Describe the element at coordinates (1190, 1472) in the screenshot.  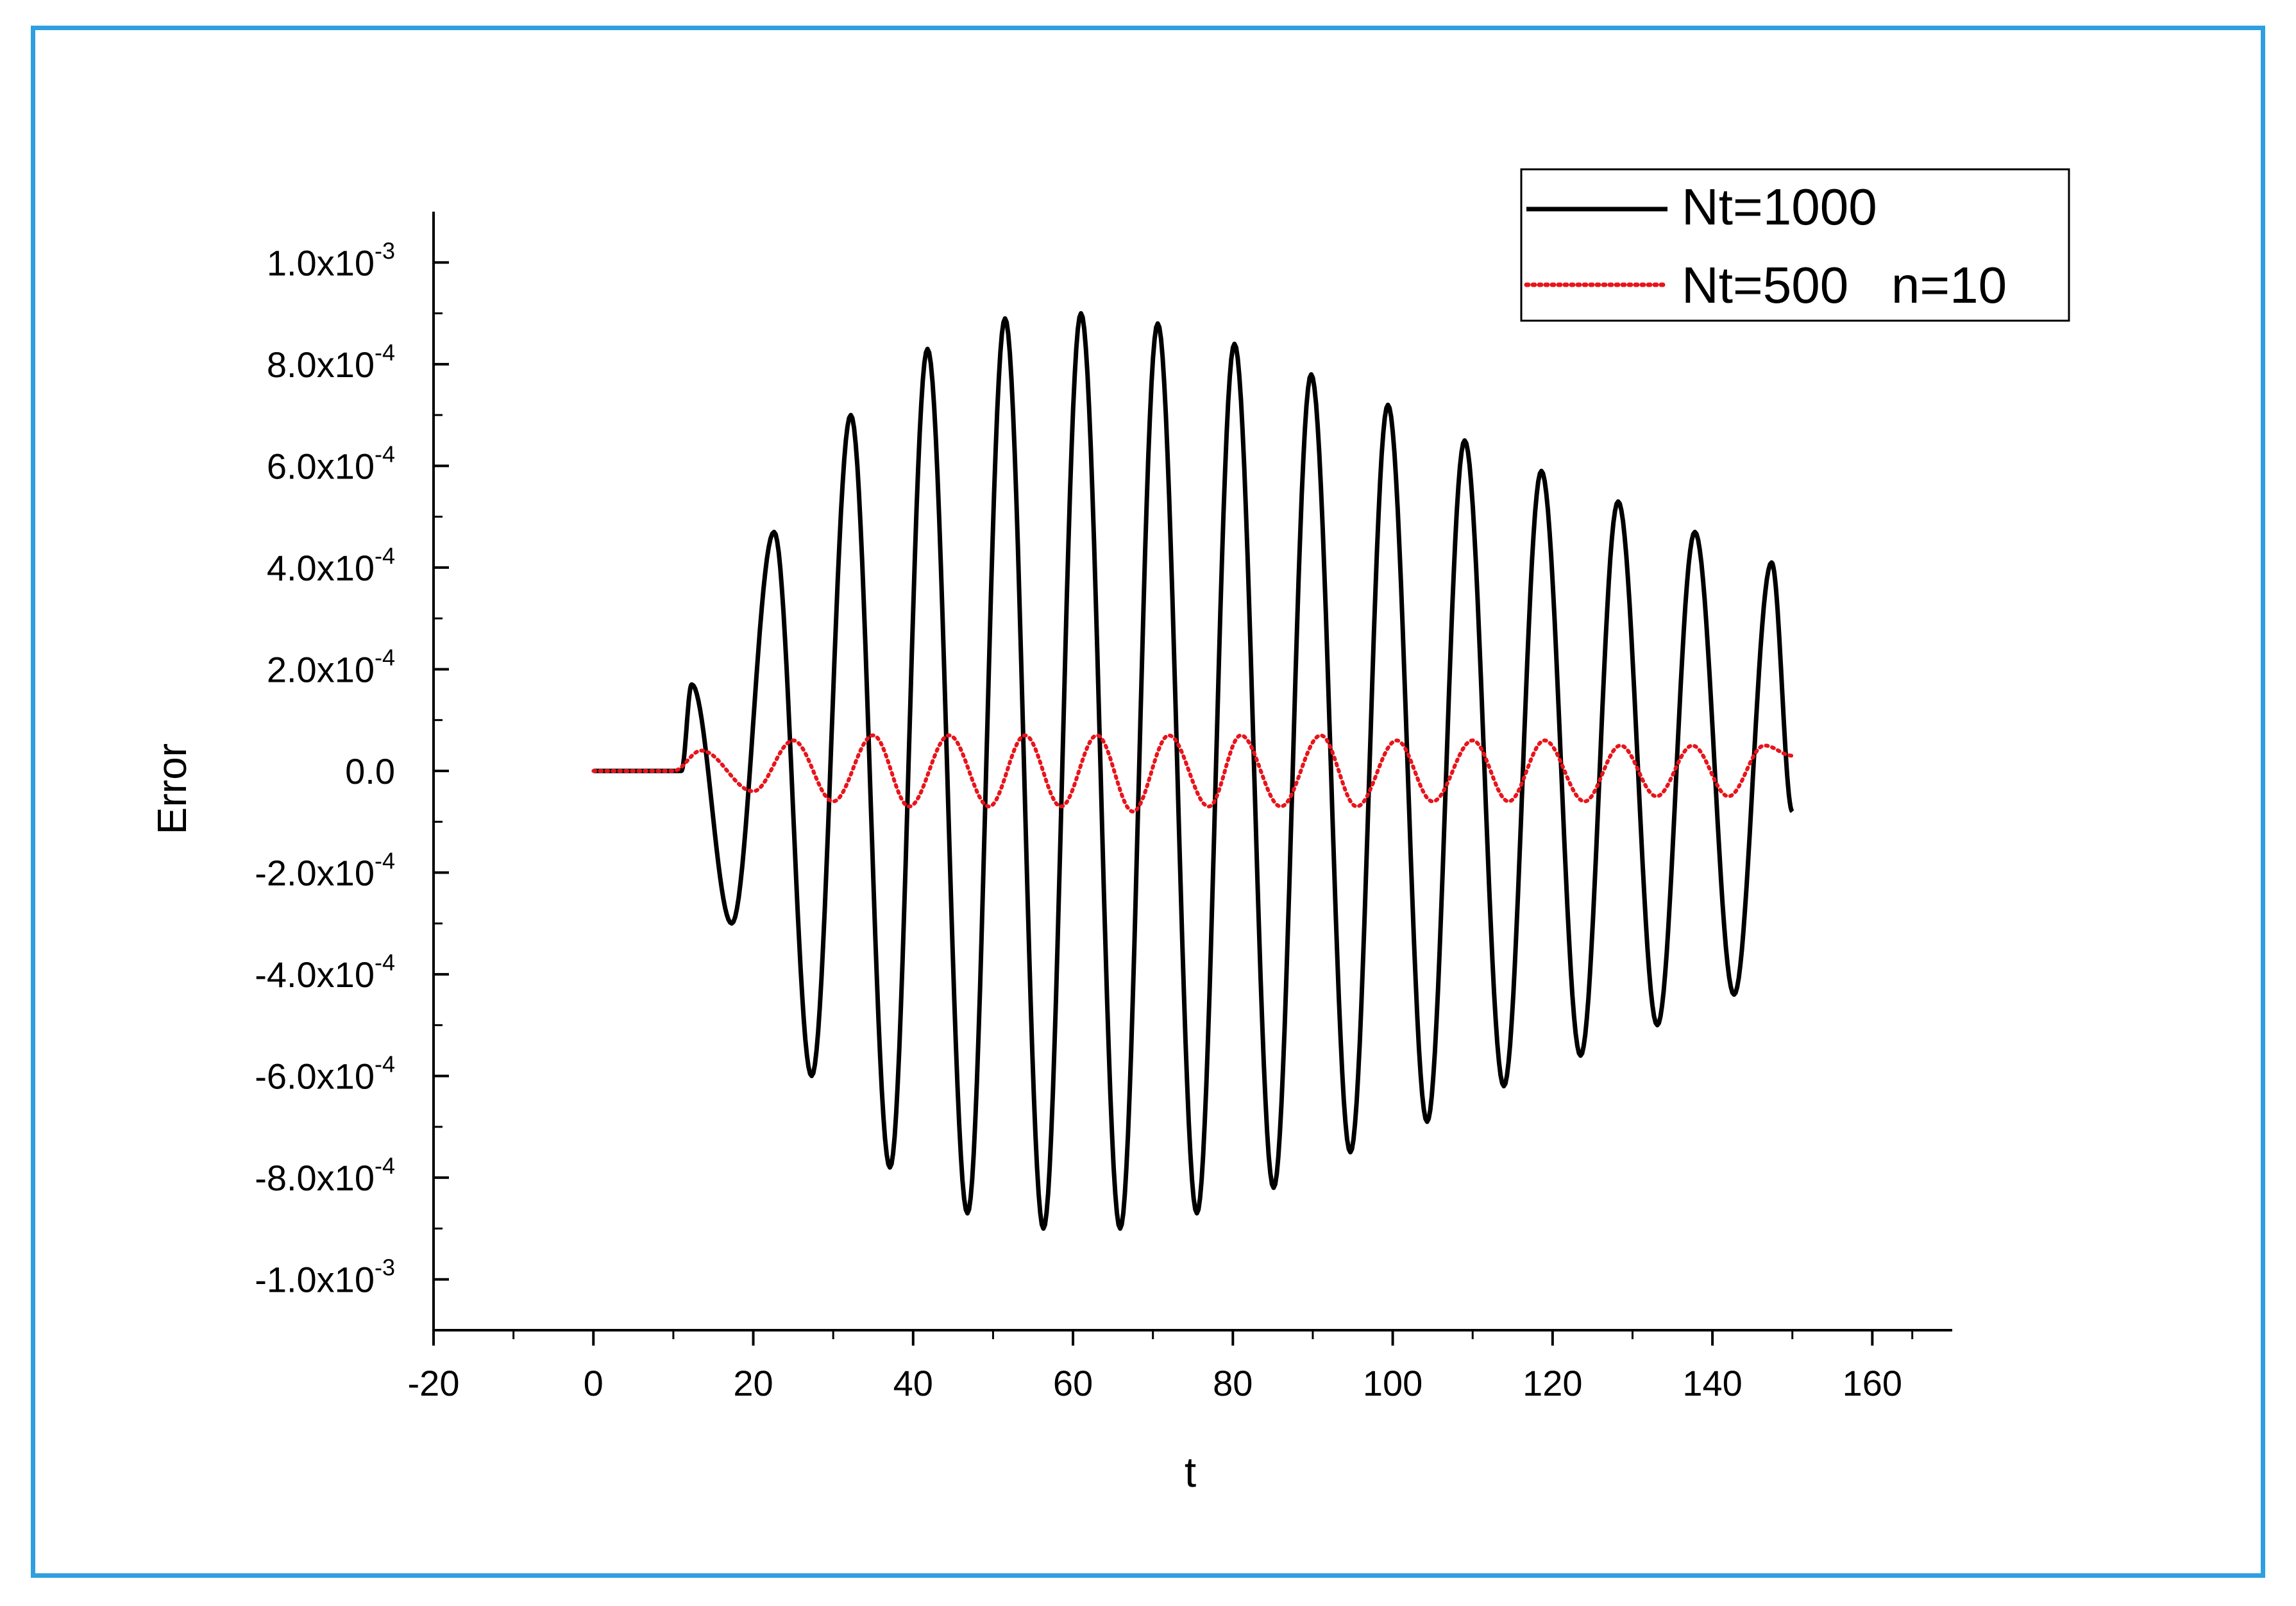
I see `x-axis-title: t` at that location.